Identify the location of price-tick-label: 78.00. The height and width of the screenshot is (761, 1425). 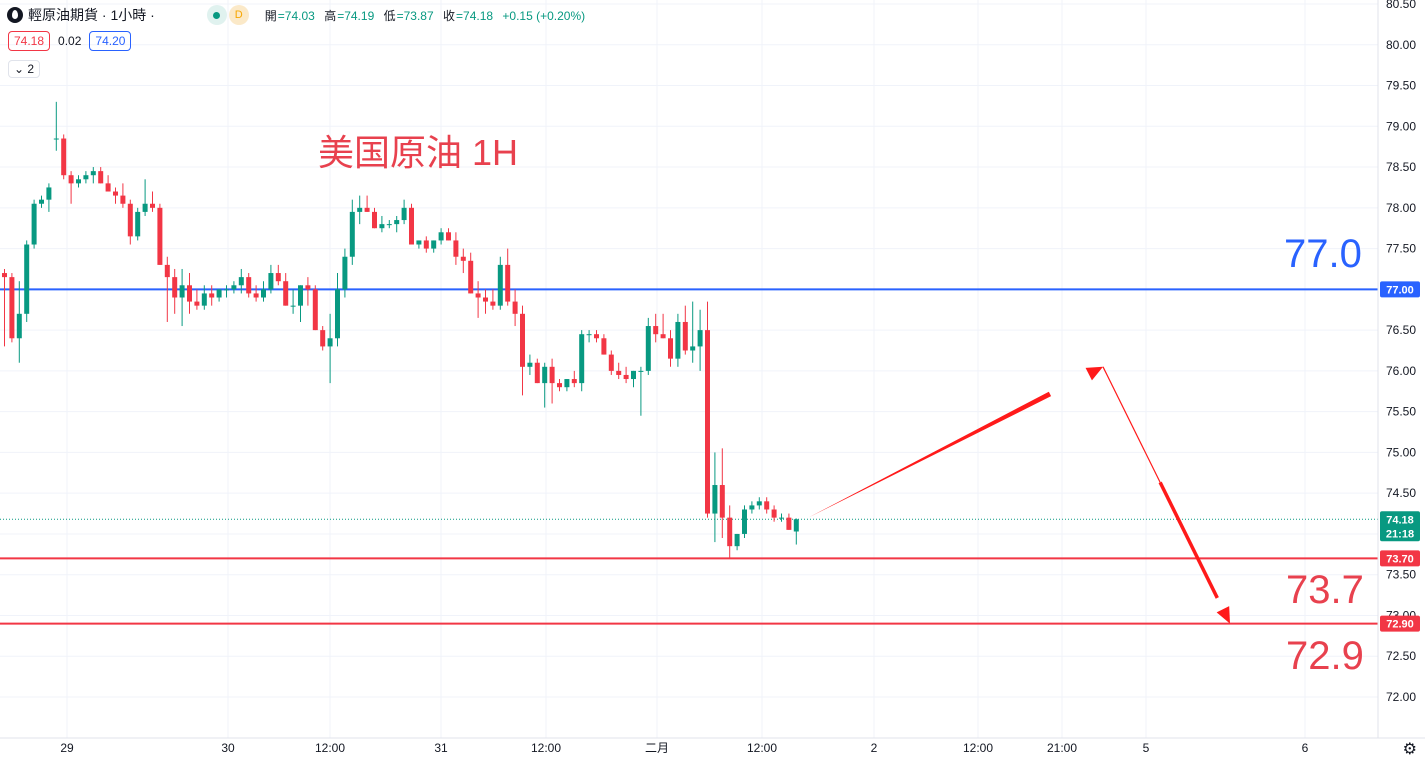
(1401, 208).